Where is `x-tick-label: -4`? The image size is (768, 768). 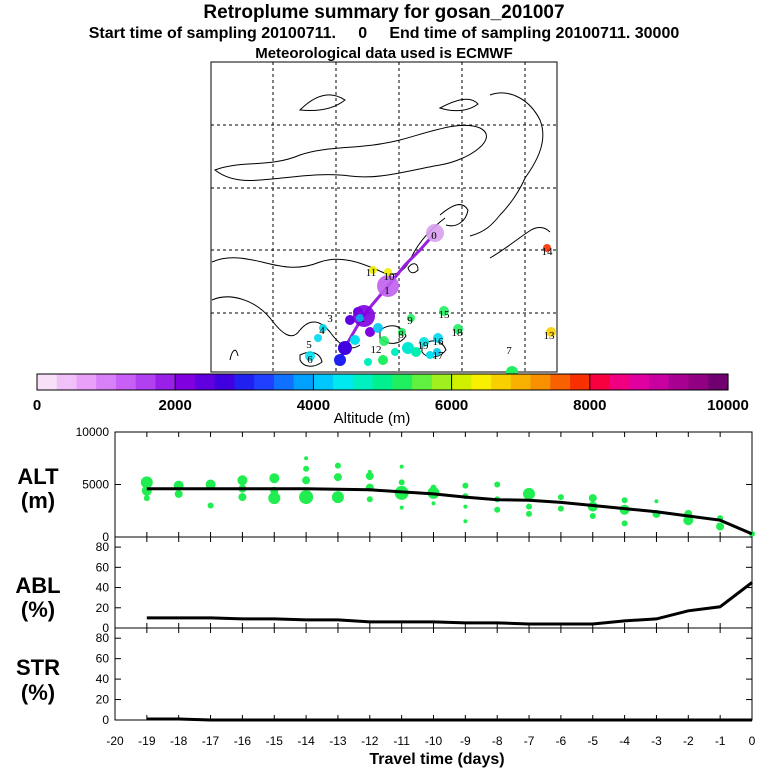
x-tick-label: -4 is located at coordinates (624, 741).